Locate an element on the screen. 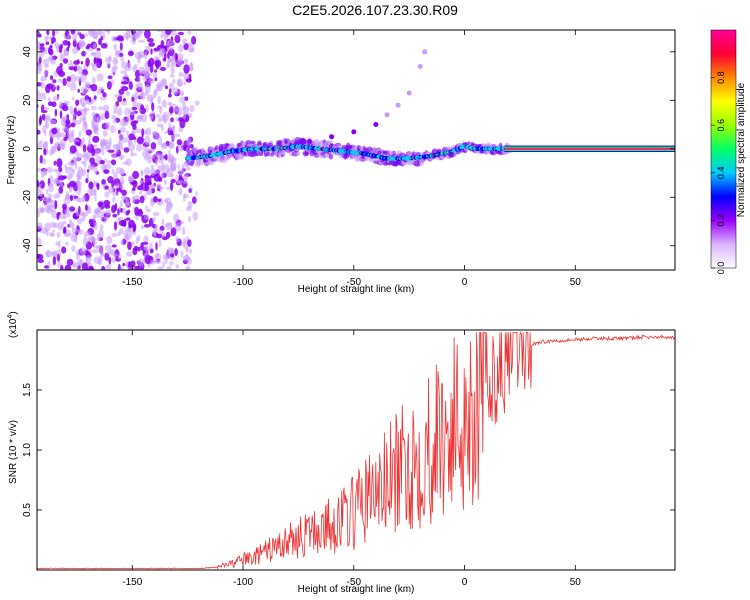 The width and height of the screenshot is (750, 600). x-tick-label: -50 is located at coordinates (354, 582).